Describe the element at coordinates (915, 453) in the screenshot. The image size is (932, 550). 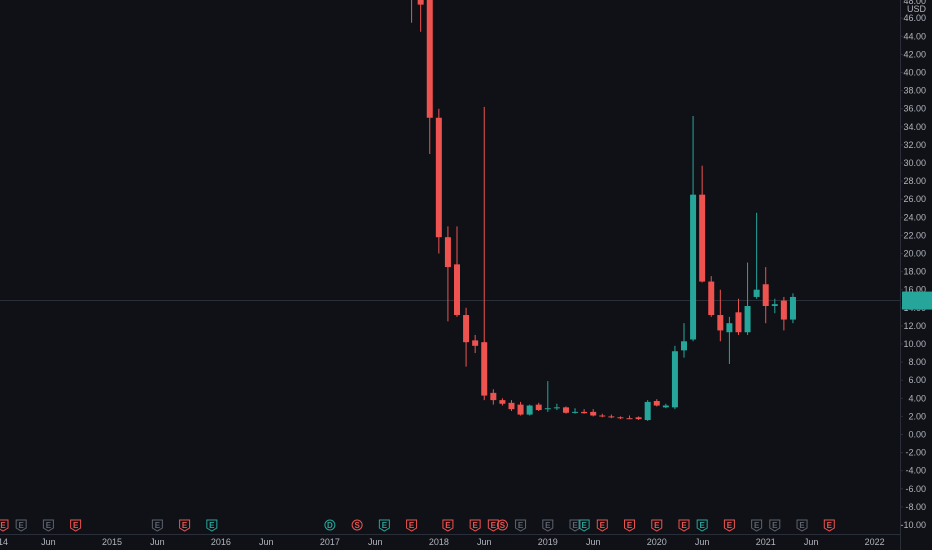
I see `price-tick-label: -2.00` at that location.